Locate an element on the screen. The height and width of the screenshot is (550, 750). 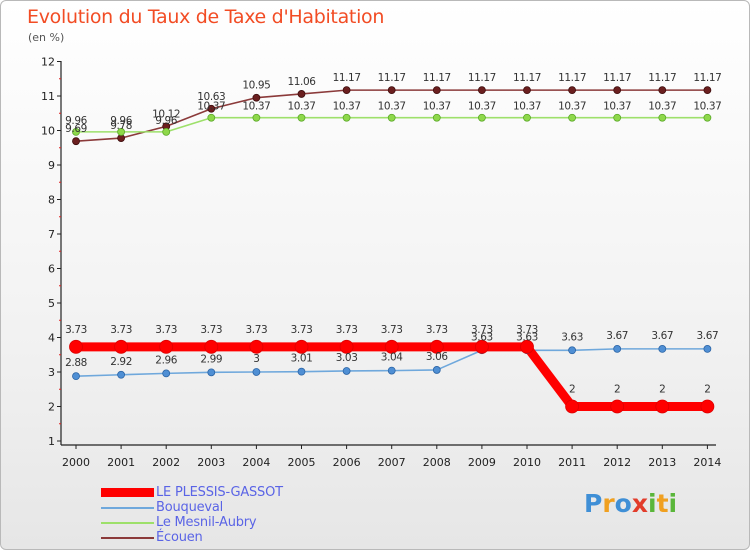
data-label-bouqueval: 3.06 is located at coordinates (437, 357).